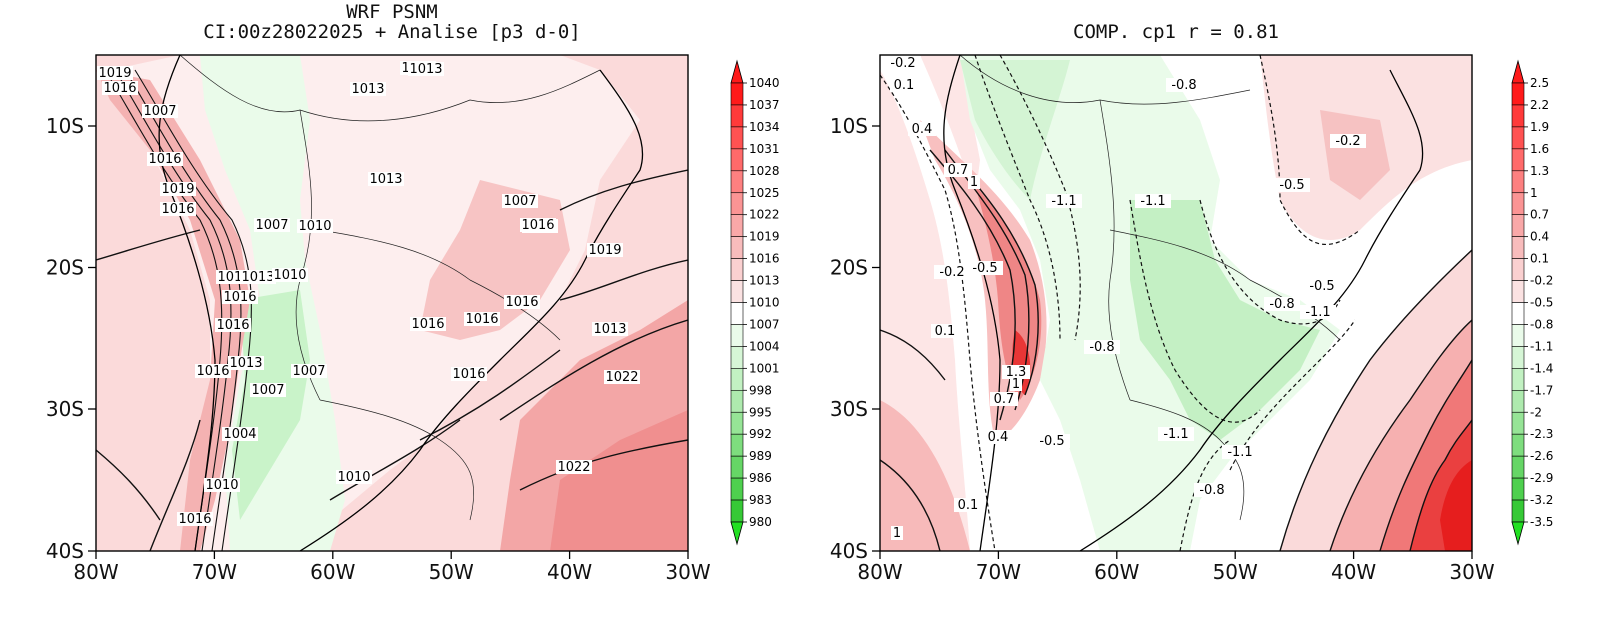  I want to click on right-x-tick-label: 40W, so click(1353, 572).